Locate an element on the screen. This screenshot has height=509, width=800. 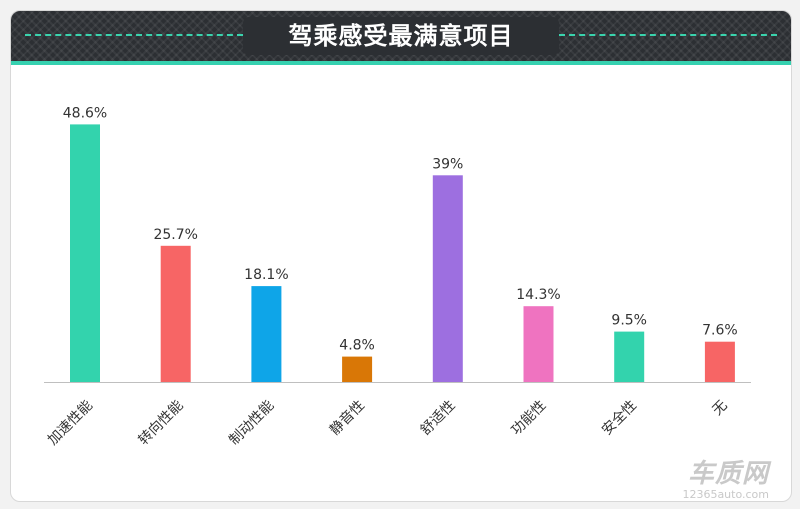
header-accent-bar is located at coordinates (401, 63).